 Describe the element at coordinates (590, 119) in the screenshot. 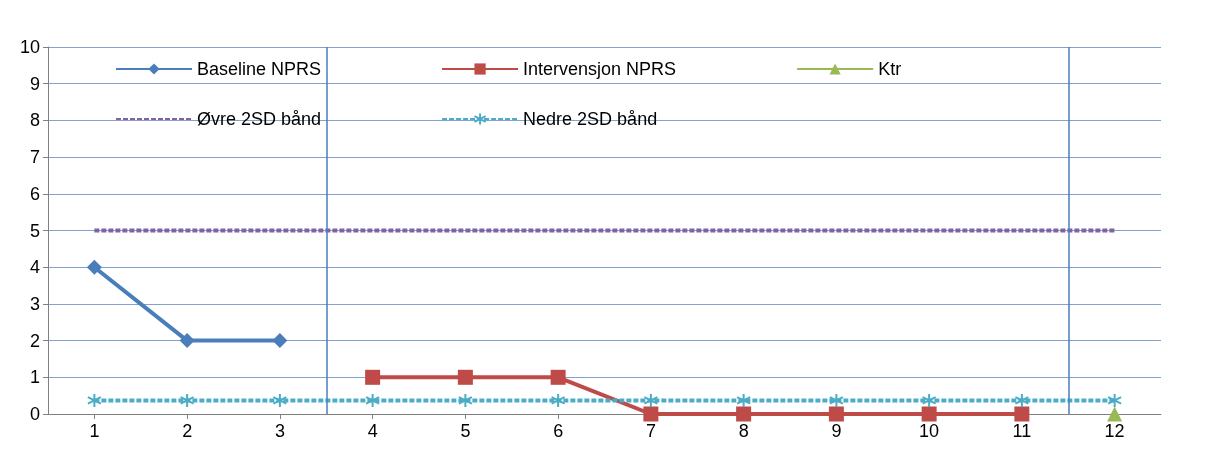

I see `legend-label: Nedre 2SD bånd` at that location.